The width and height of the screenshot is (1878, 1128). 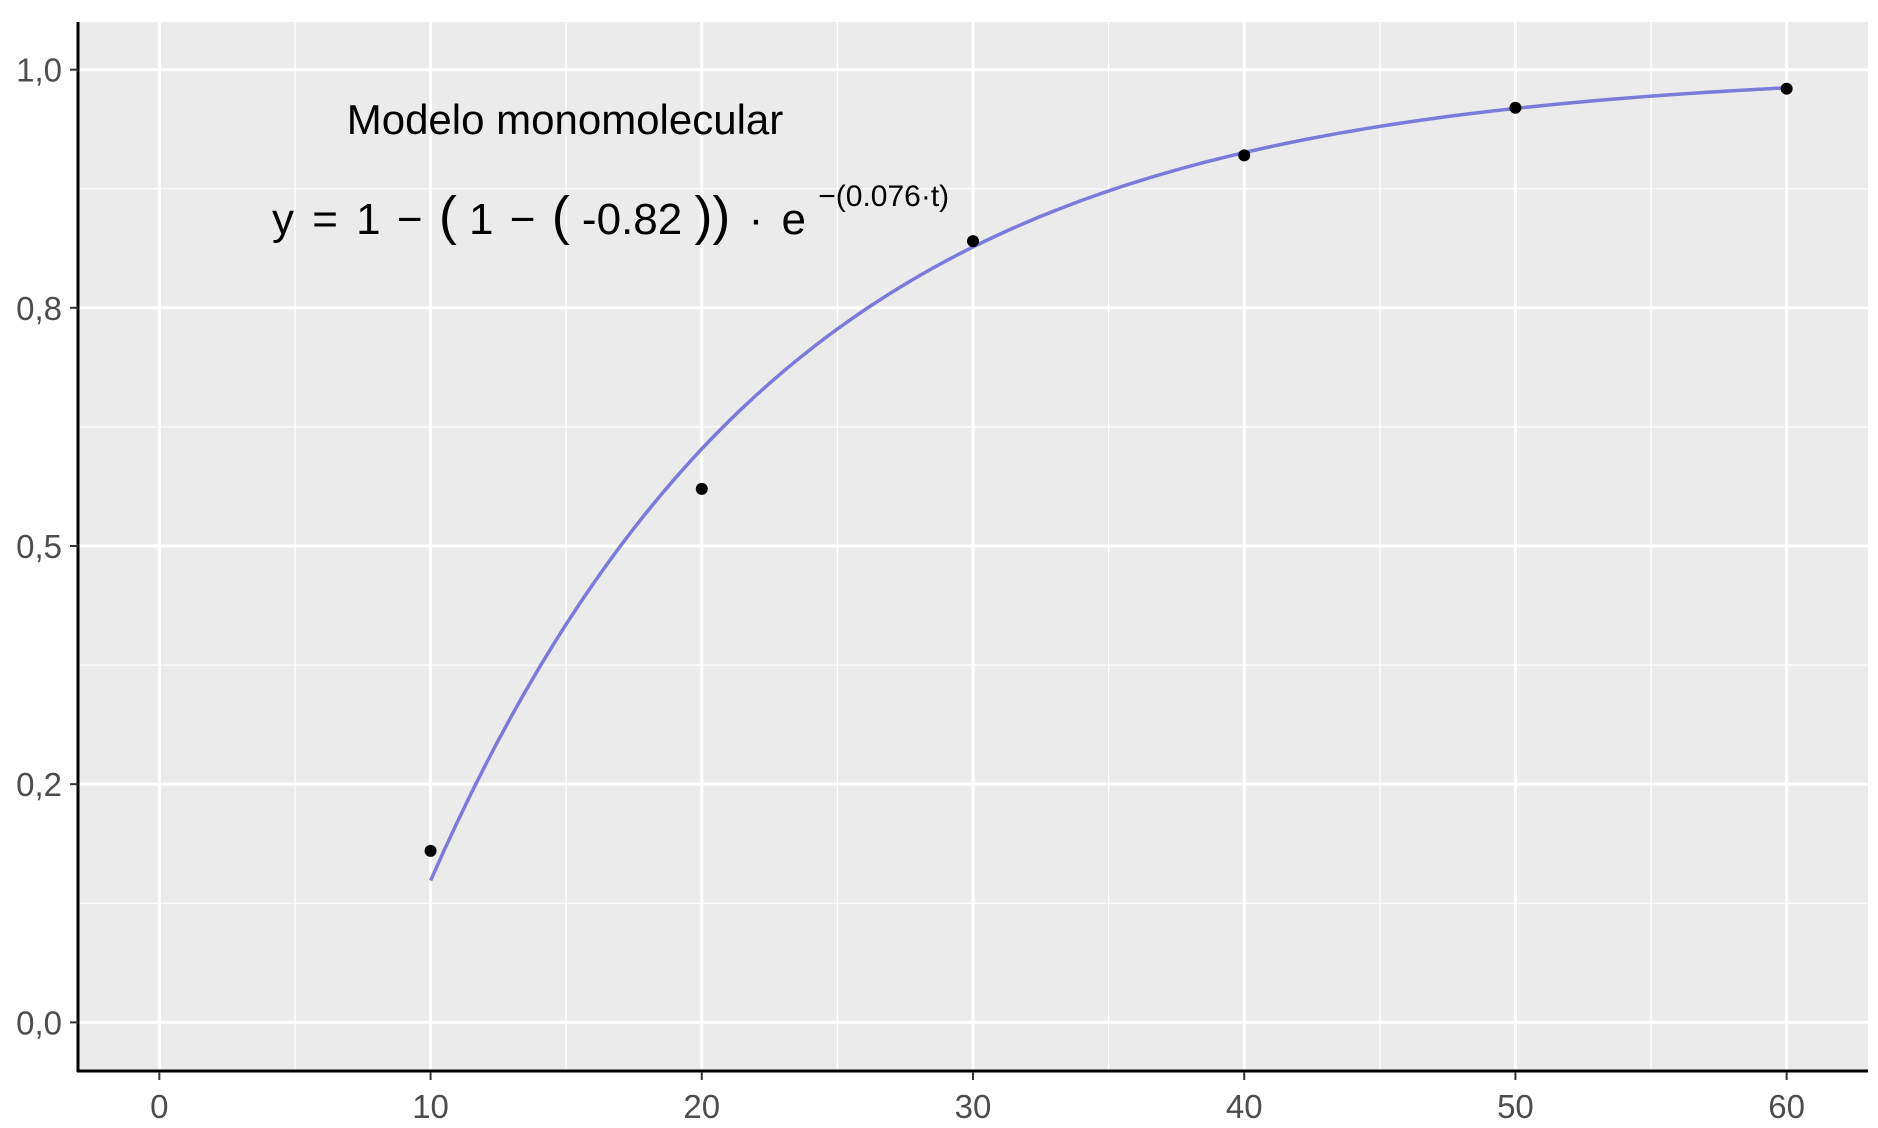 I want to click on eq-equals: =, so click(x=325, y=219).